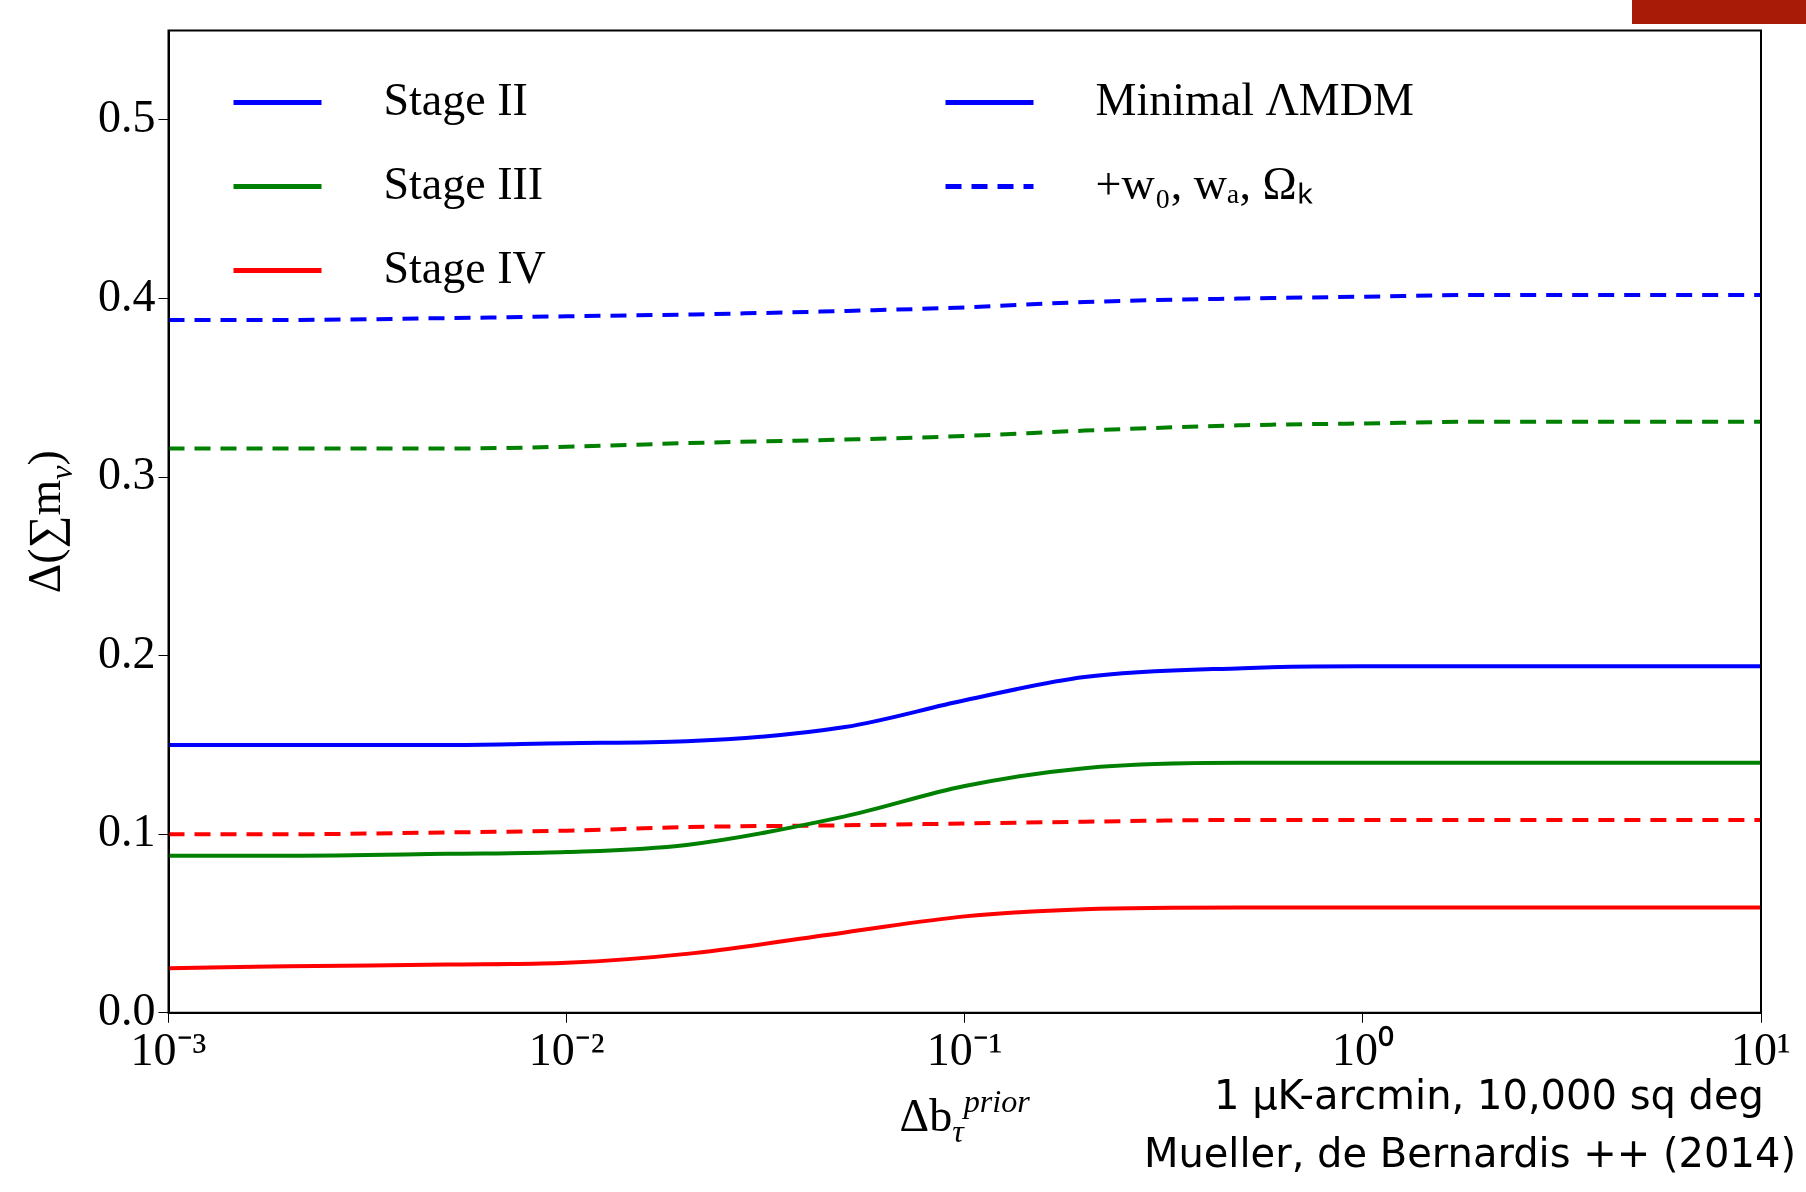 The height and width of the screenshot is (1192, 1806). I want to click on y-axis-title: Δ(∑mν), so click(49, 522).